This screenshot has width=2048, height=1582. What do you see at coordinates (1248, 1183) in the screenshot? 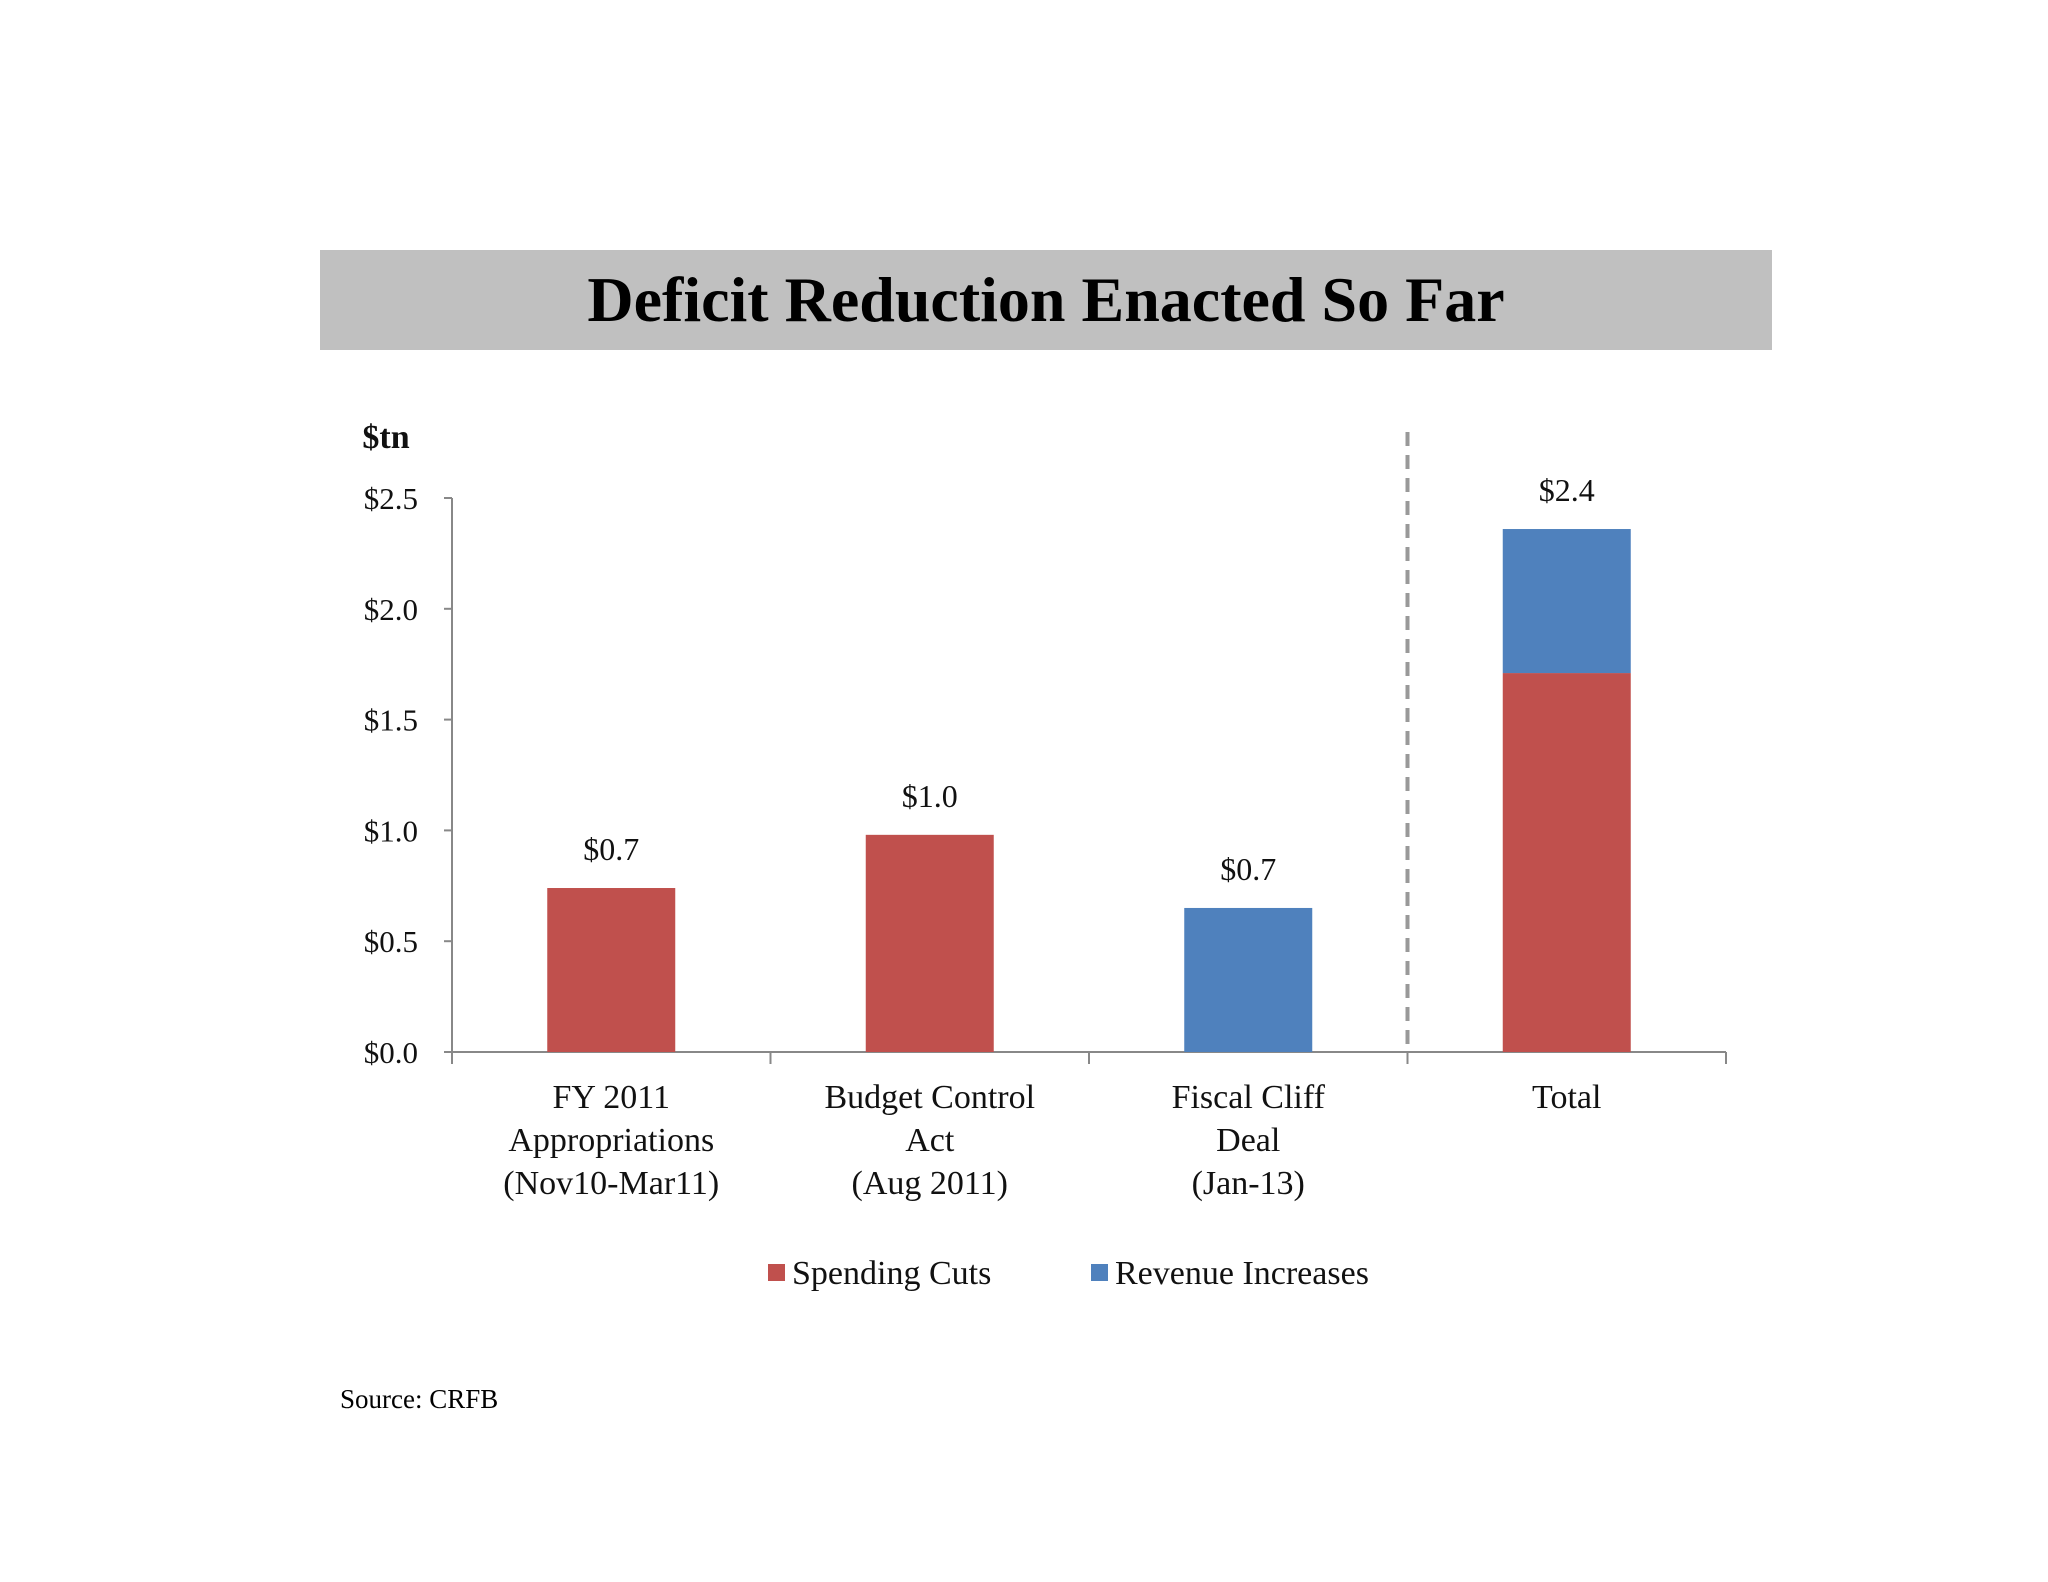
I see `x-category-label: (Jan-13)` at bounding box center [1248, 1183].